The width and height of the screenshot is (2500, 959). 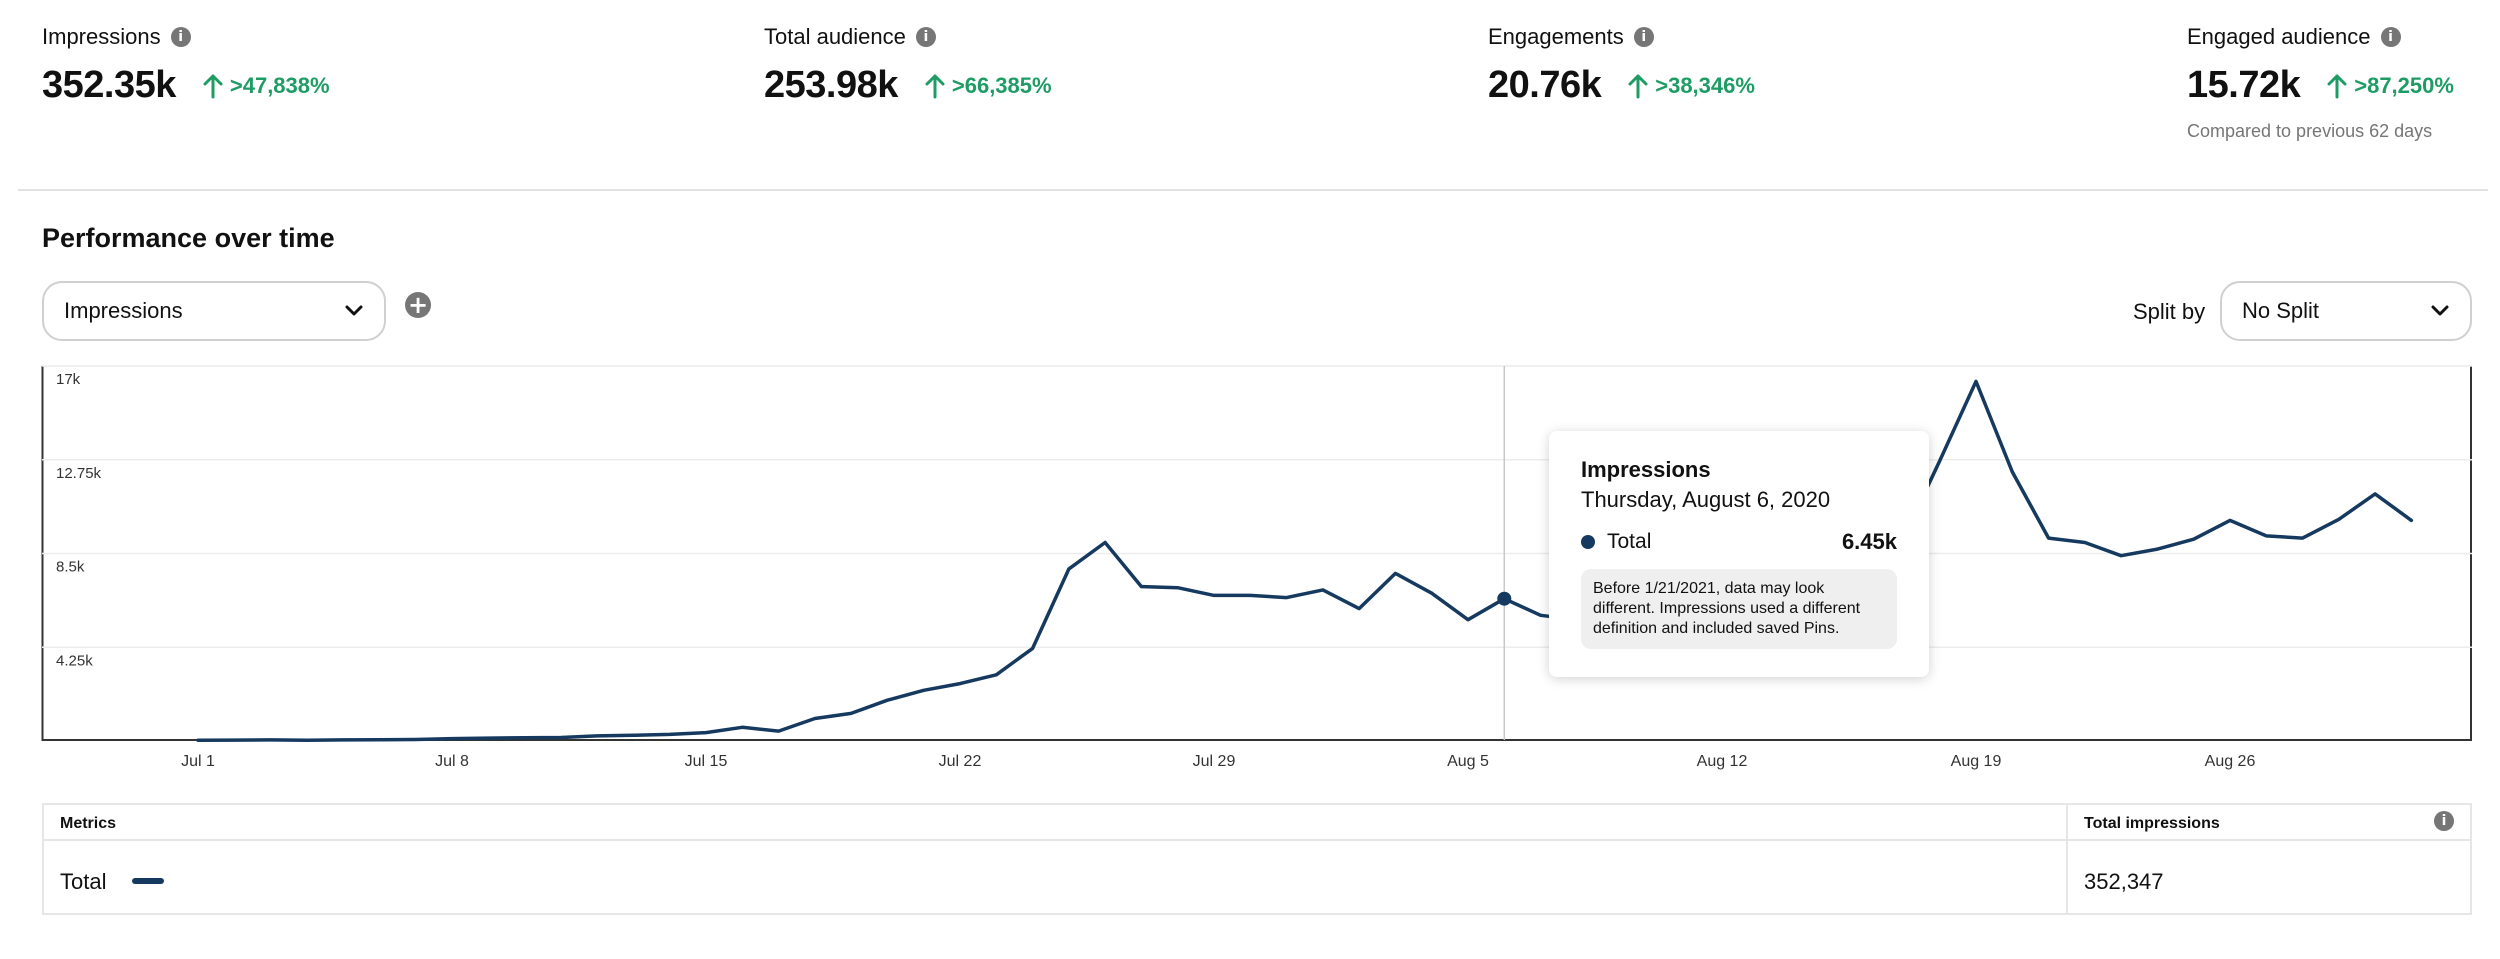 What do you see at coordinates (1739, 542) in the screenshot?
I see `tooltip-row: Total 6.45k` at bounding box center [1739, 542].